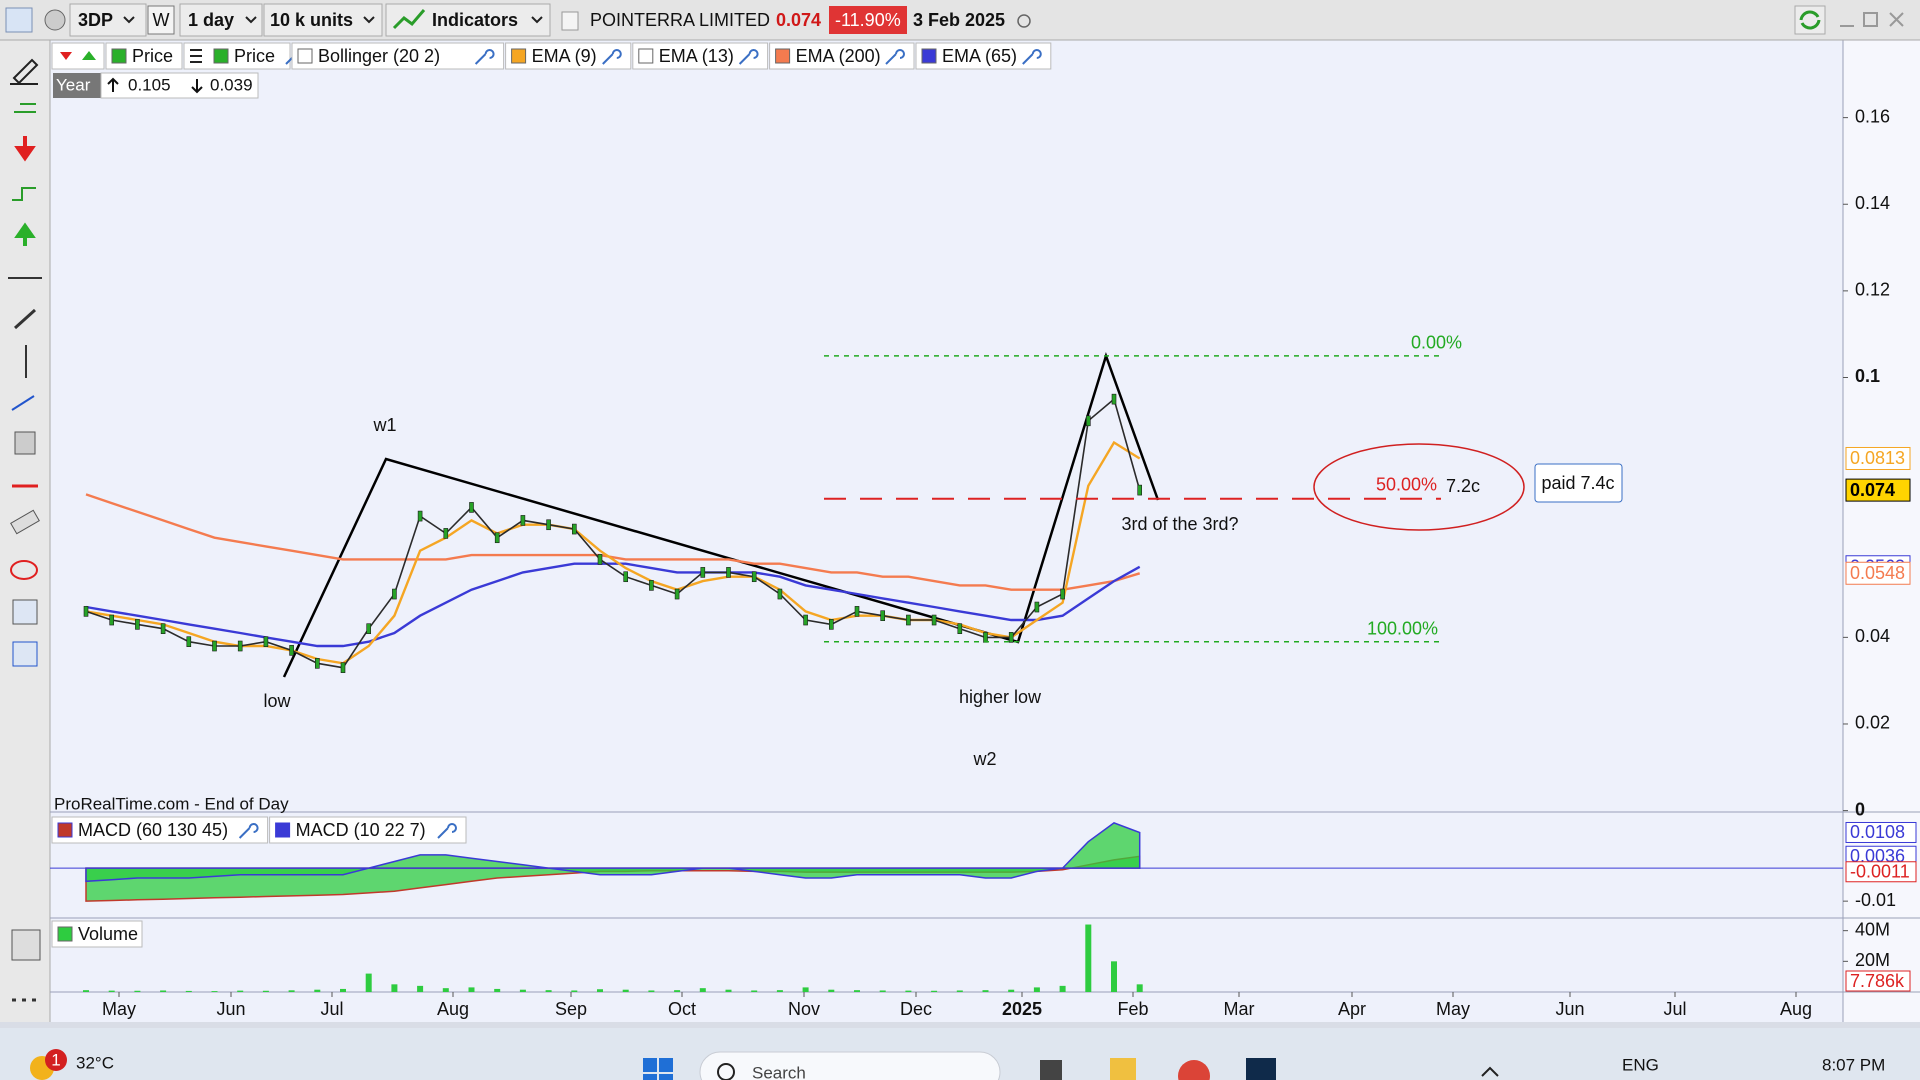 This screenshot has width=1920, height=1080. Describe the element at coordinates (161, 20) in the screenshot. I see `w-button` at that location.